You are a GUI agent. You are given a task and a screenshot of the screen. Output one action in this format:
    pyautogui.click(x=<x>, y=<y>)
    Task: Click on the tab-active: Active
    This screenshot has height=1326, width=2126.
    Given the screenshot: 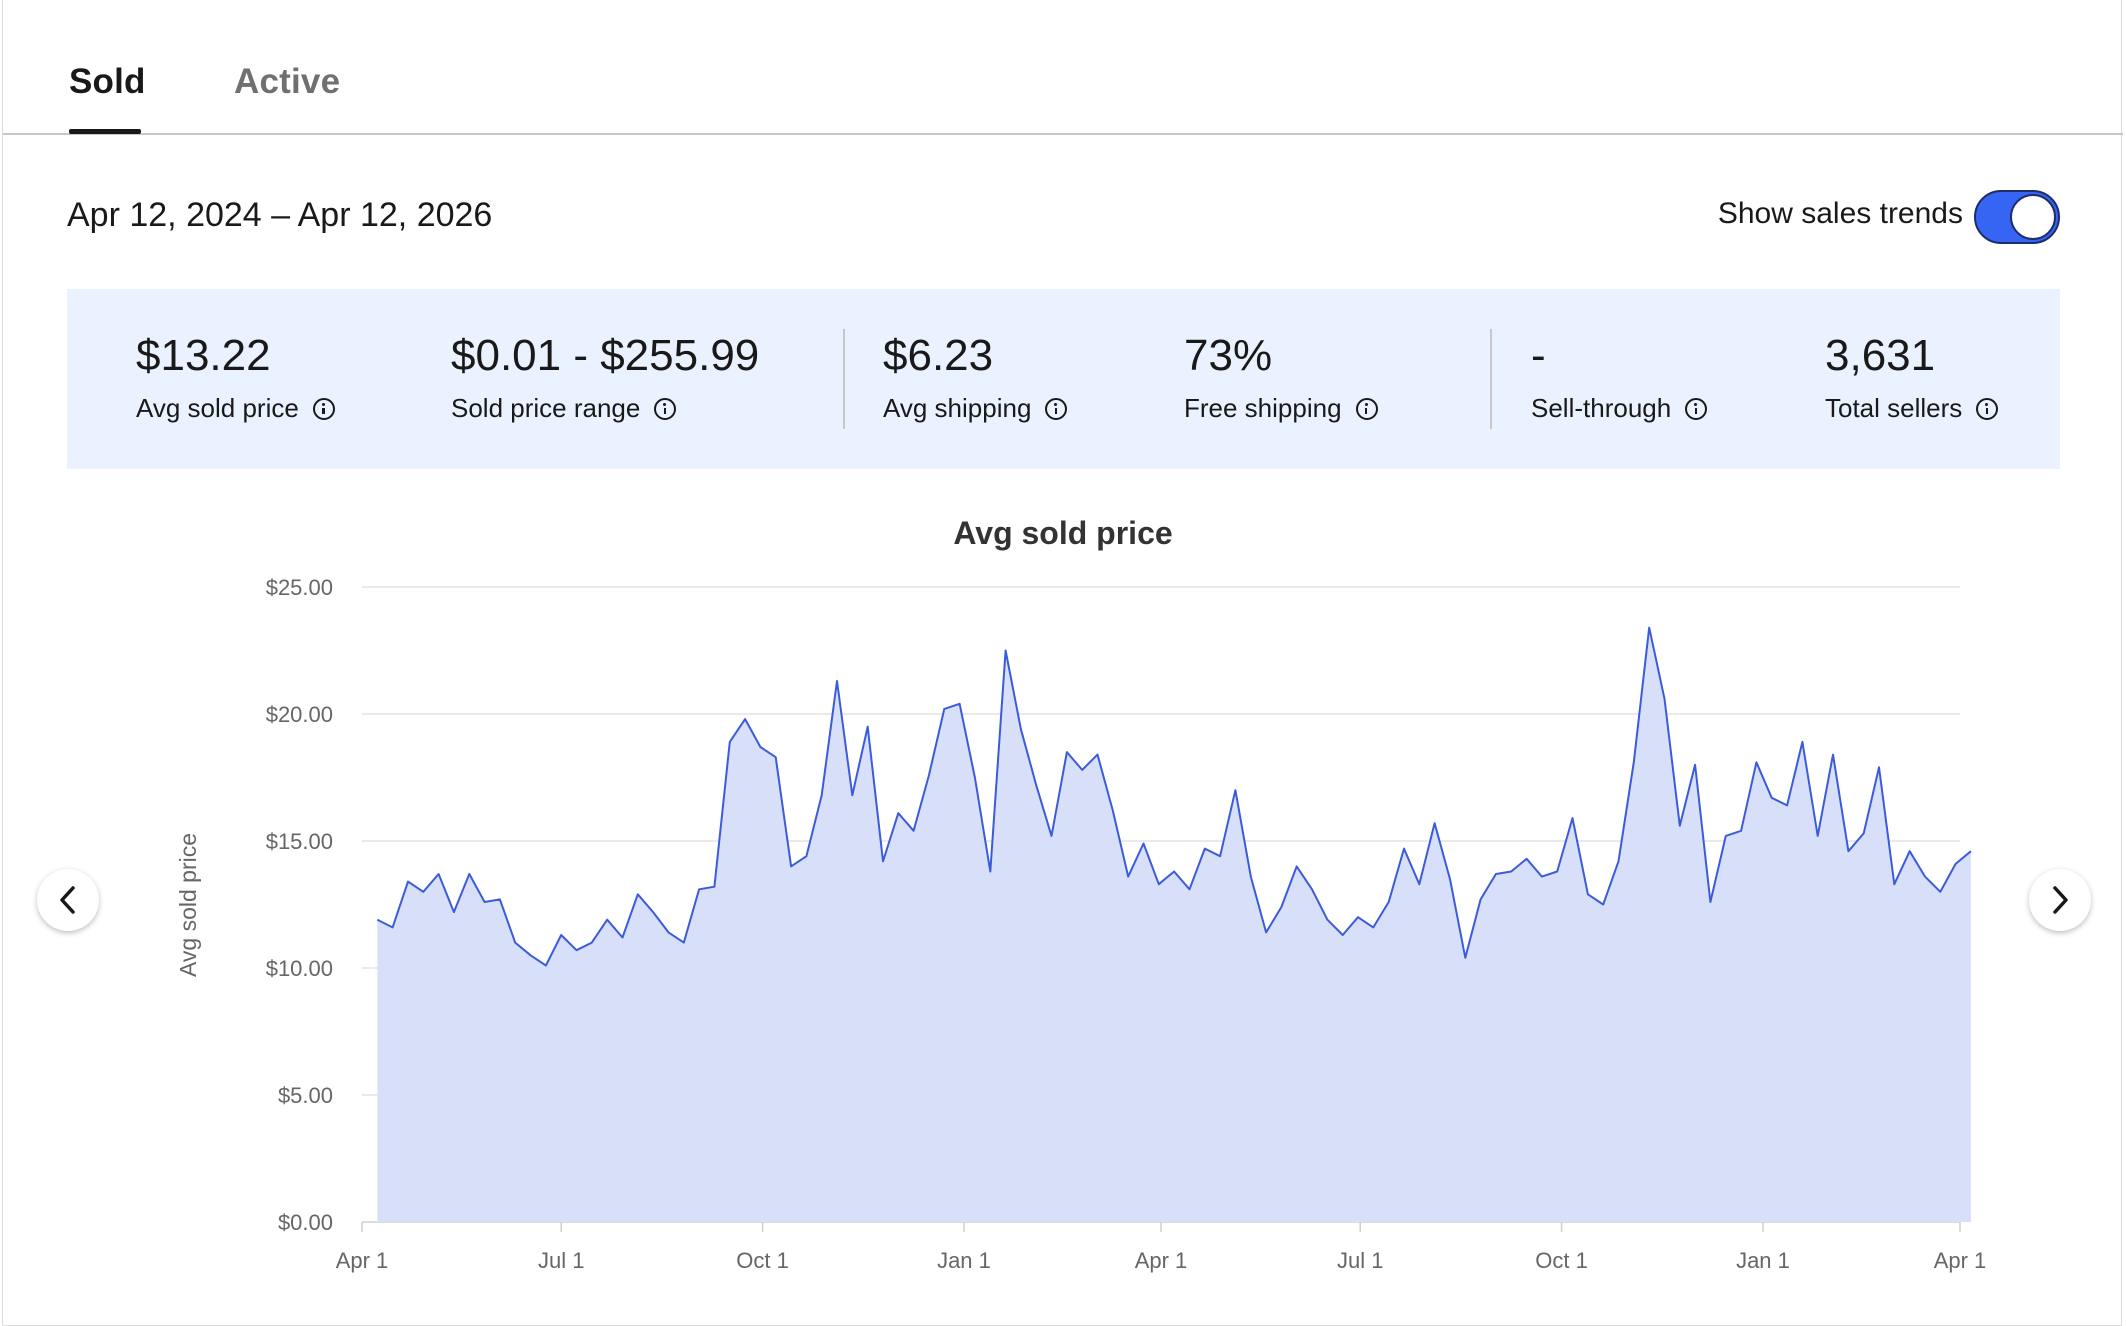 What is the action you would take?
    pyautogui.click(x=287, y=81)
    